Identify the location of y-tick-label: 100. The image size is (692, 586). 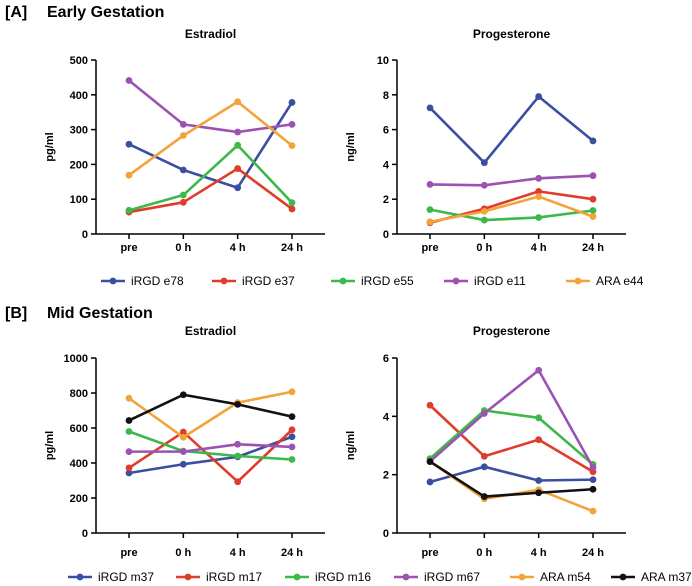
(79, 200).